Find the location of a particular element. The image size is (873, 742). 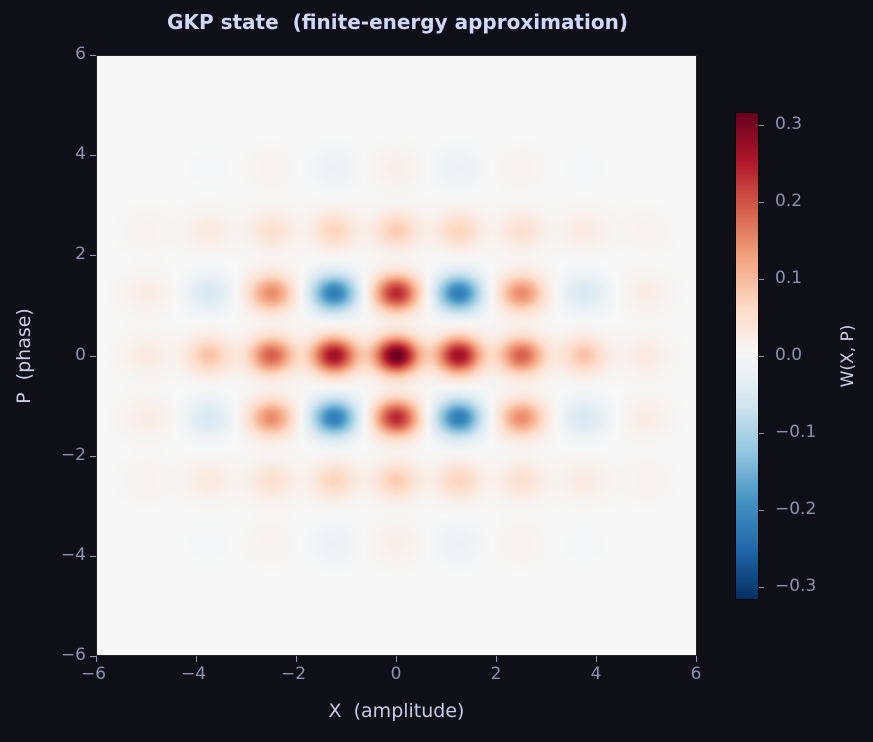

x-tick-label: −2 is located at coordinates (293, 674).